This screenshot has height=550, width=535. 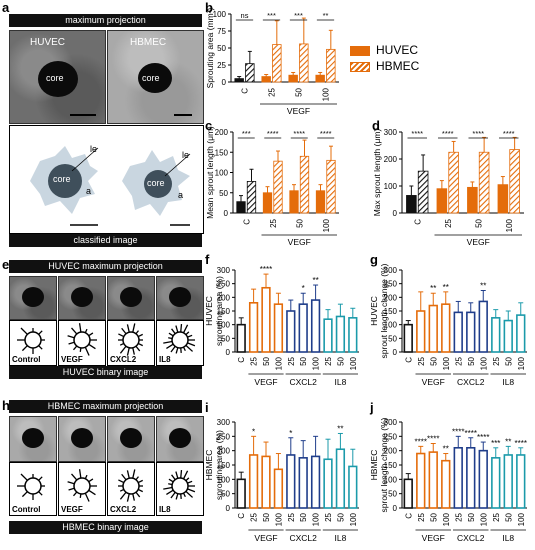 I want to click on significance-label: *, so click(x=303, y=288).